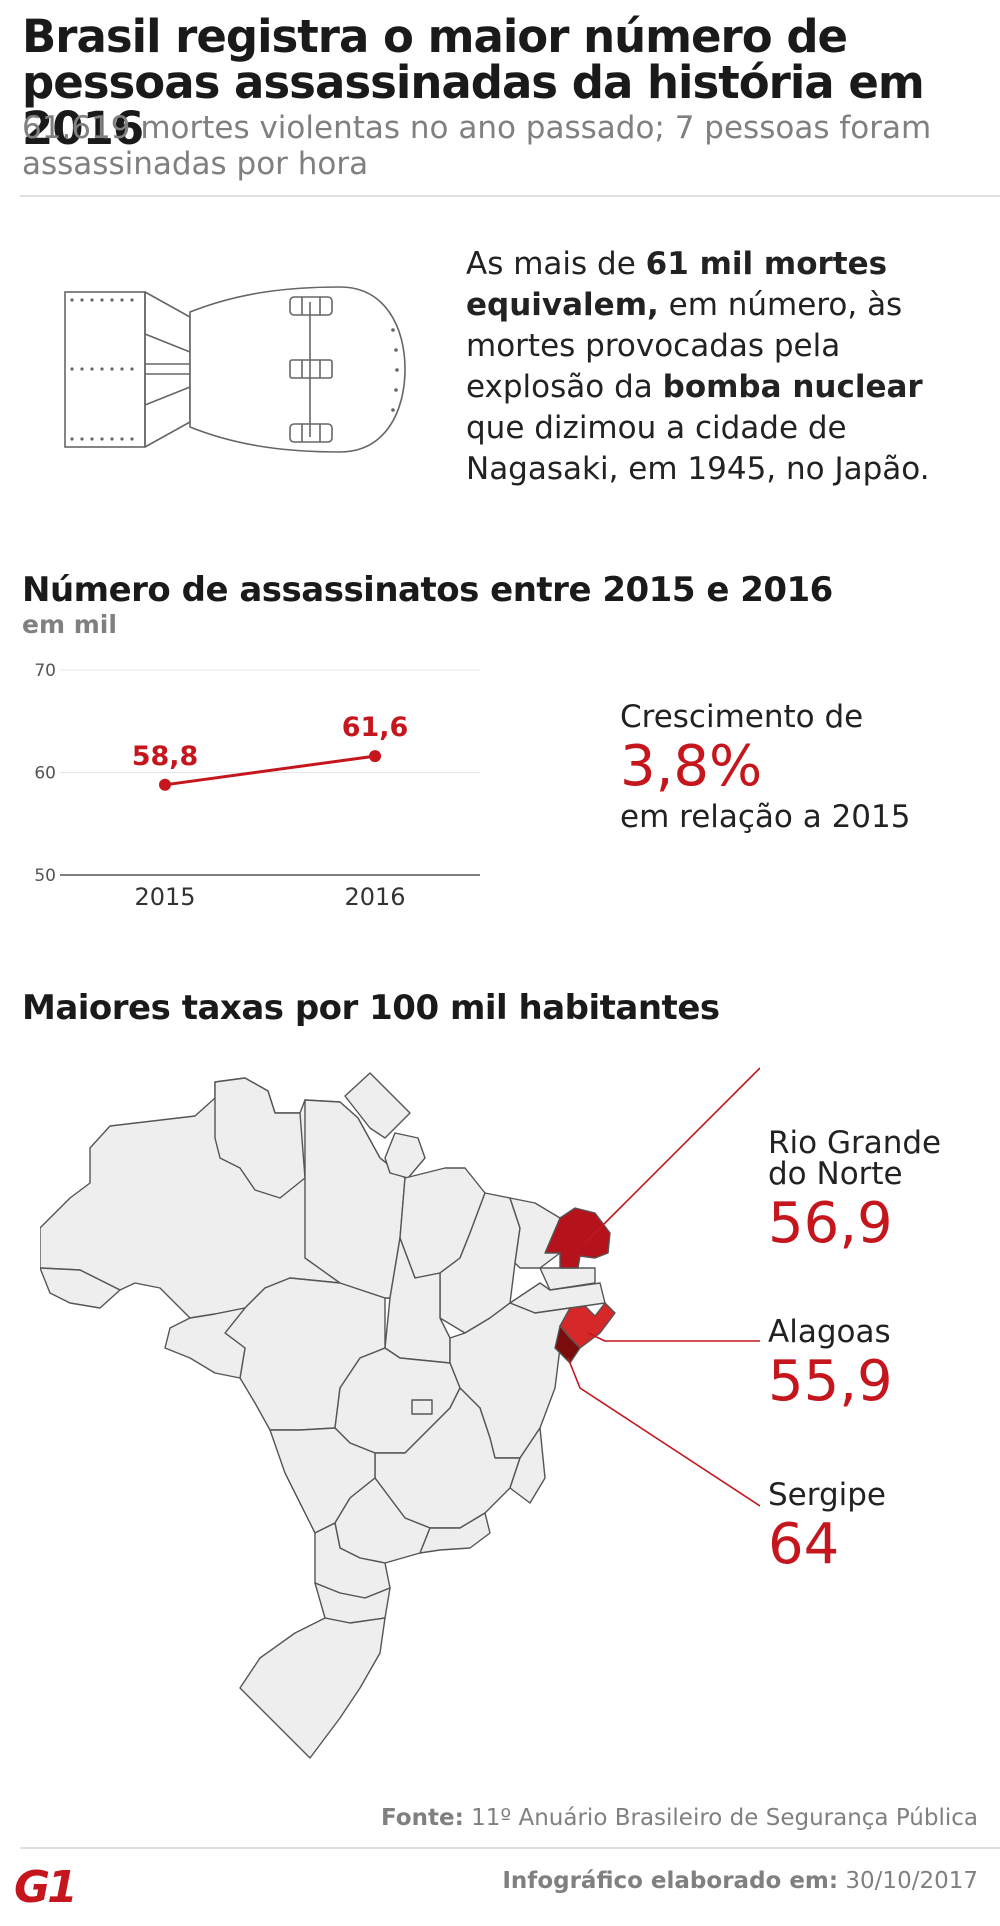 This screenshot has height=1926, width=1000. Describe the element at coordinates (677, 284) in the screenshot. I see `bomb-text-highlight: 61 mil mortes equivalem,` at that location.